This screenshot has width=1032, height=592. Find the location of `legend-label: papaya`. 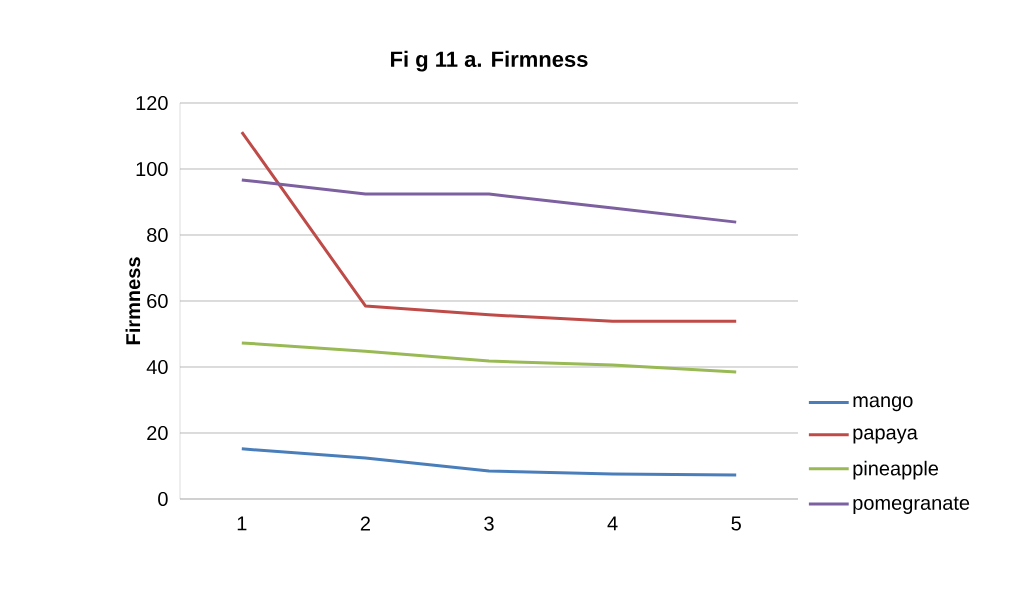

legend-label: papaya is located at coordinates (885, 436).